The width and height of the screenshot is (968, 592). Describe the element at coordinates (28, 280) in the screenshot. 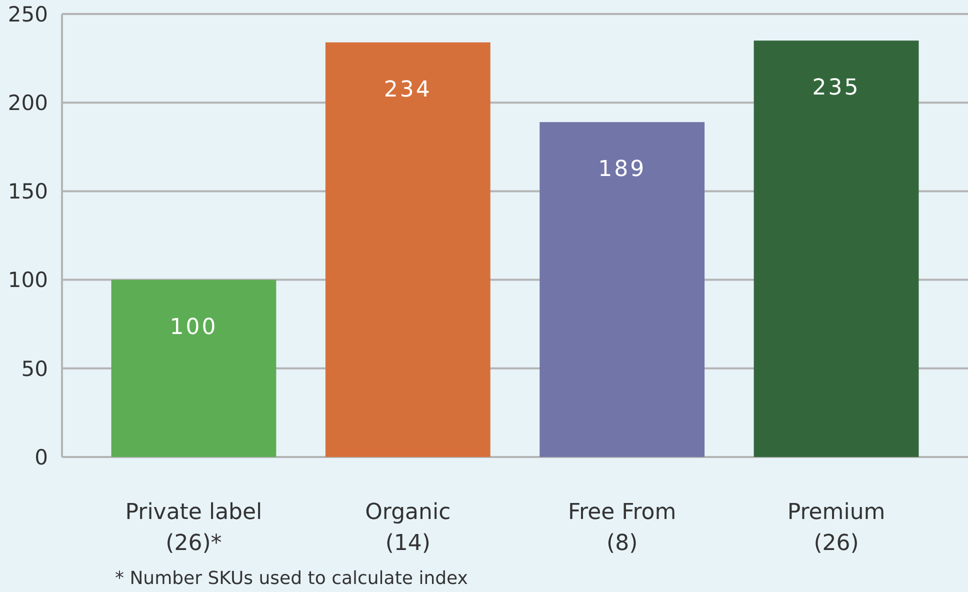

I see `y-tick-label: 100` at that location.